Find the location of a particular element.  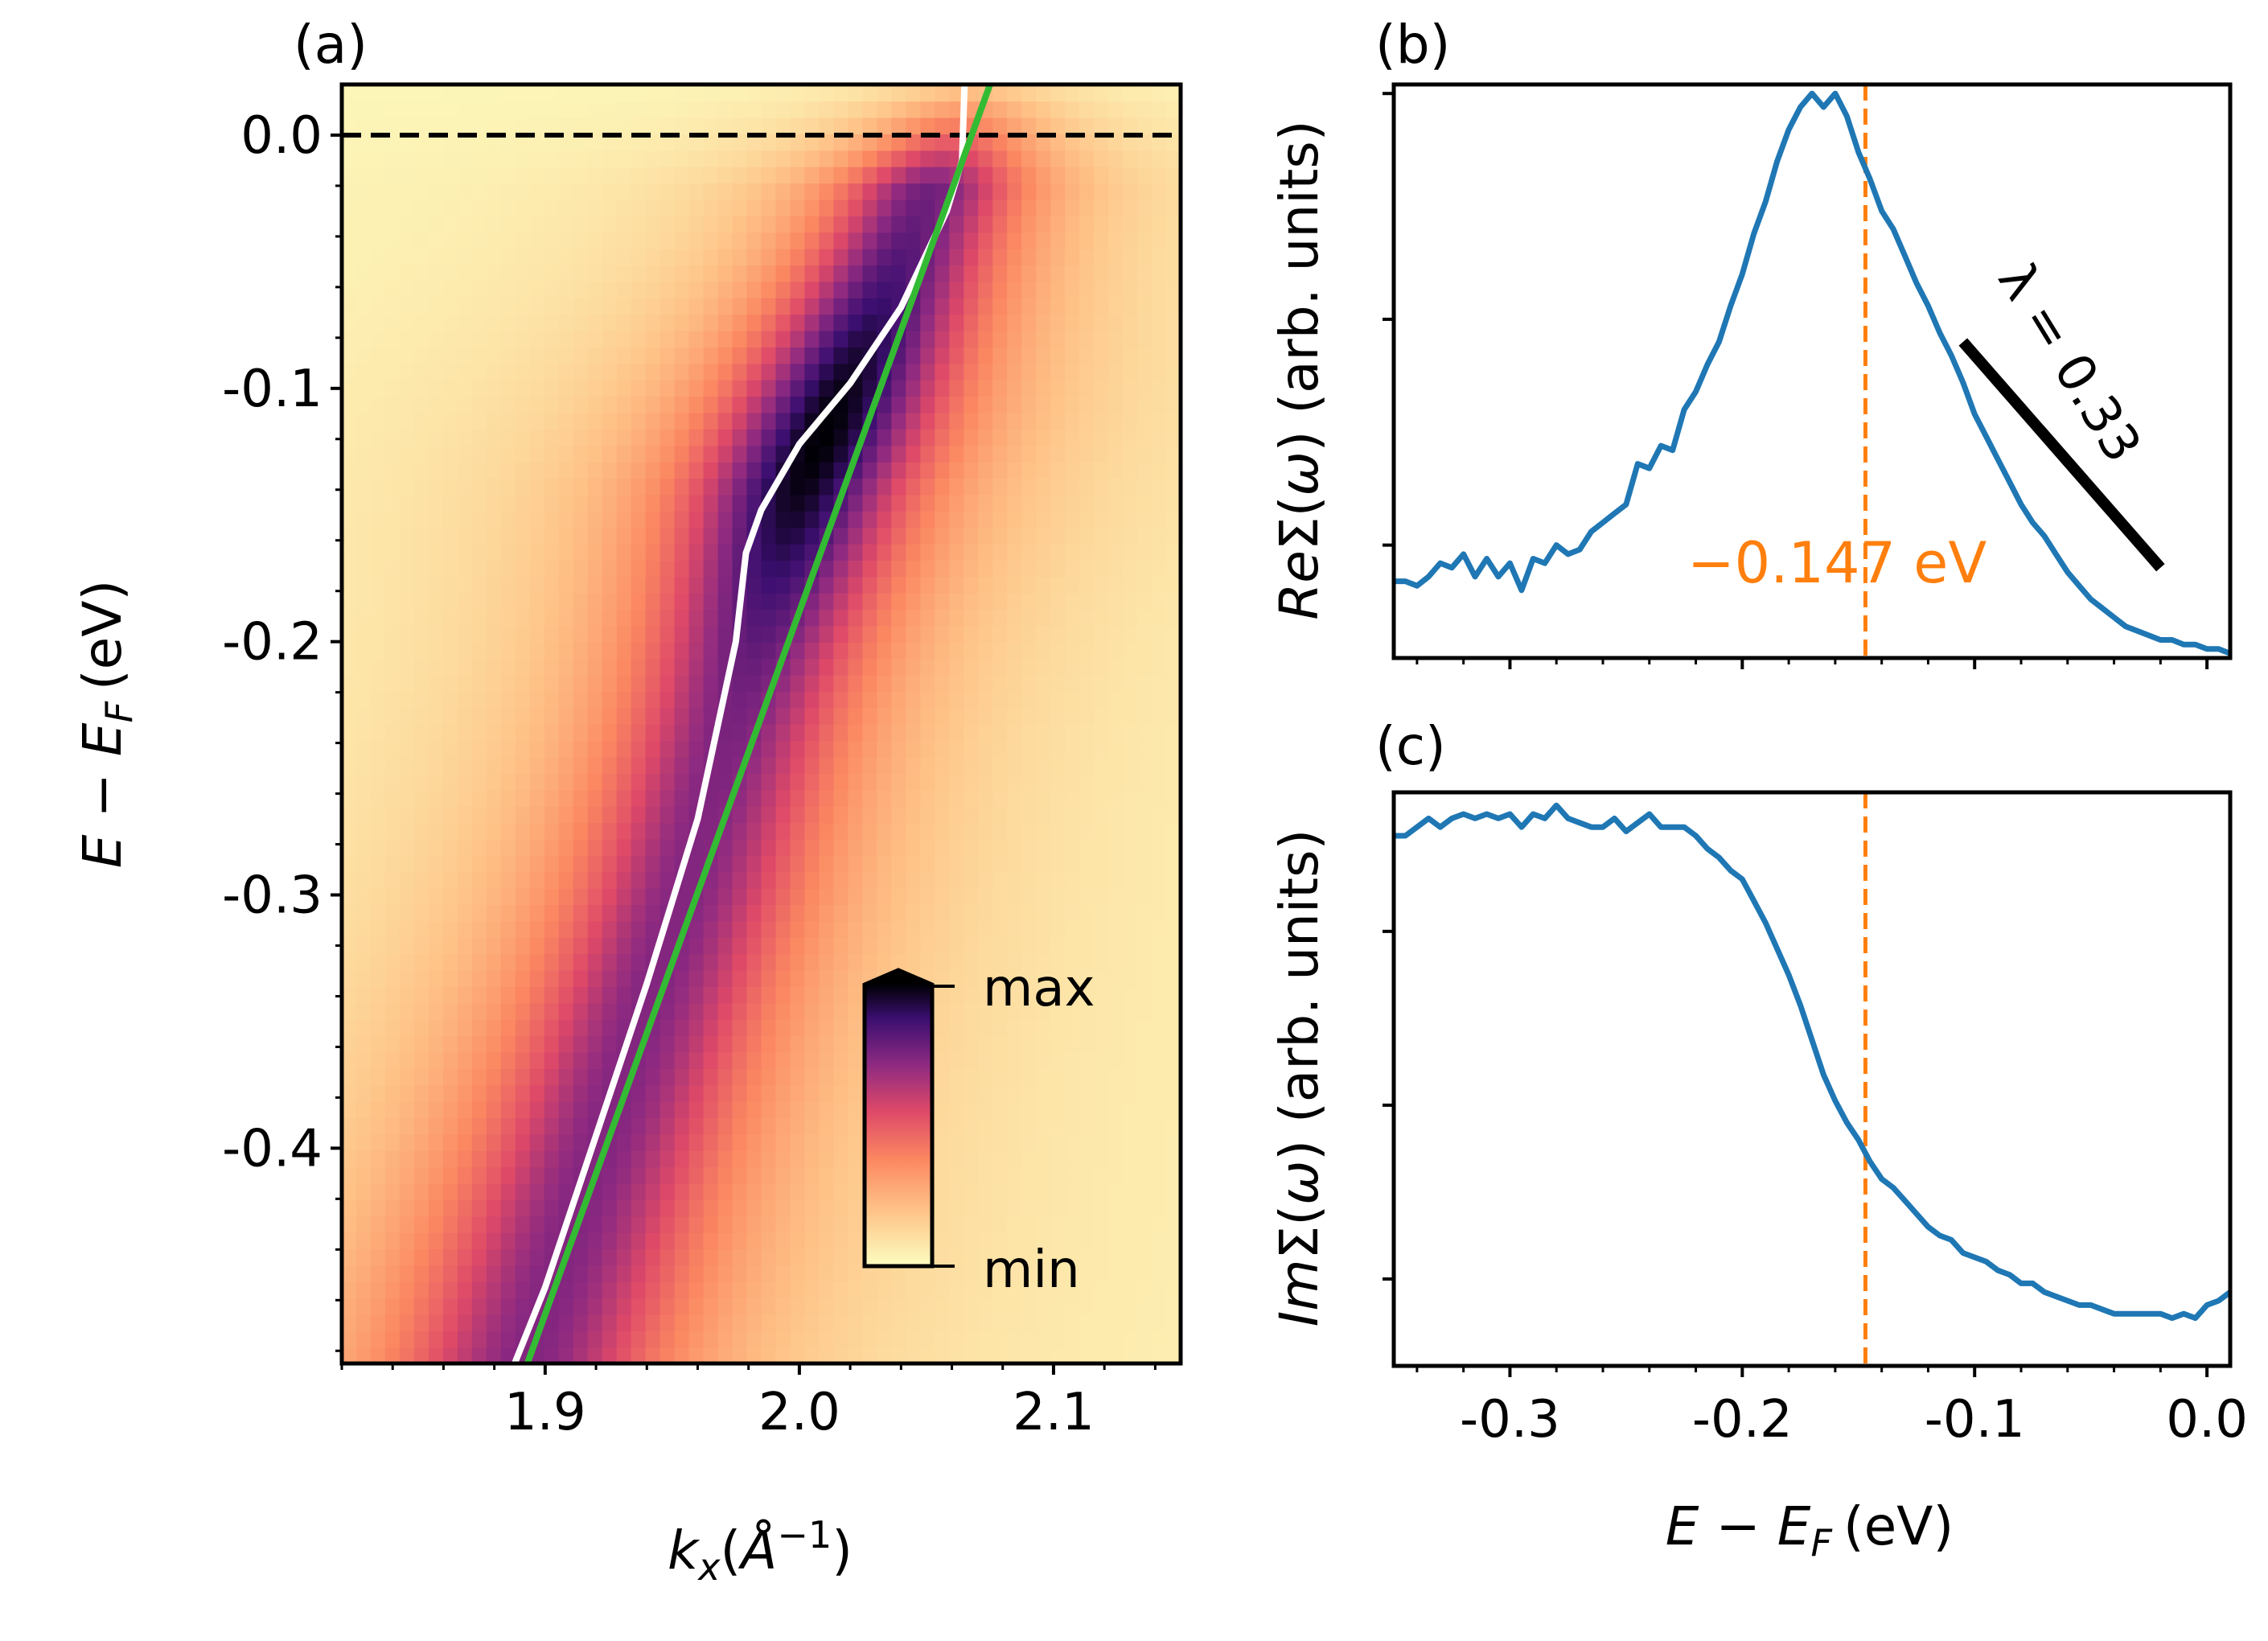

a-ytick-label: -0.1 is located at coordinates (273, 389).